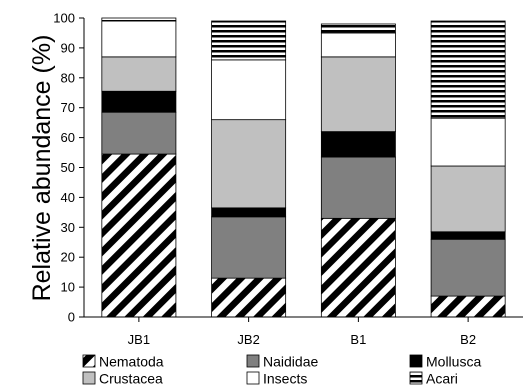  I want to click on y-tick-label: 80, so click(68, 77).